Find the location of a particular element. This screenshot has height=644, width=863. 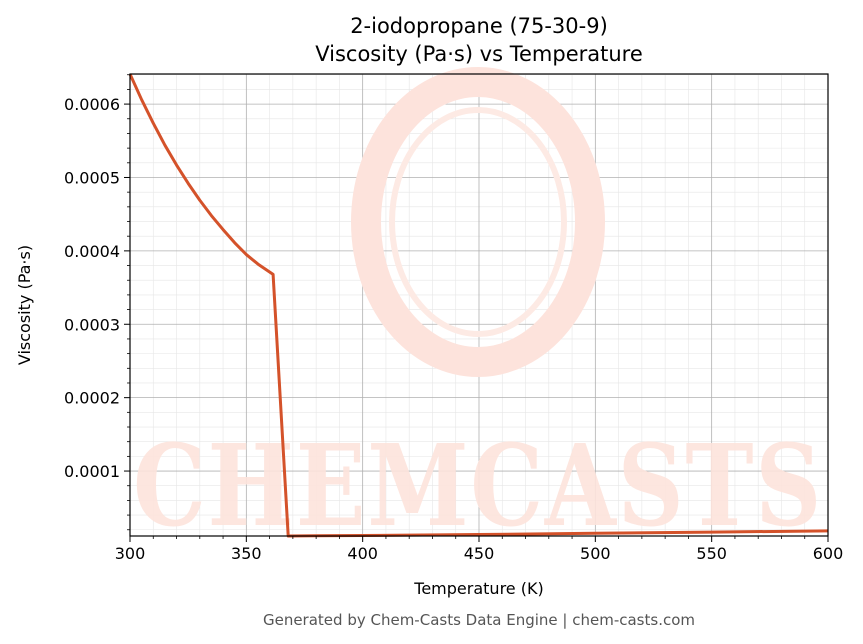

y-tick-label: 0.0004 is located at coordinates (92, 251).